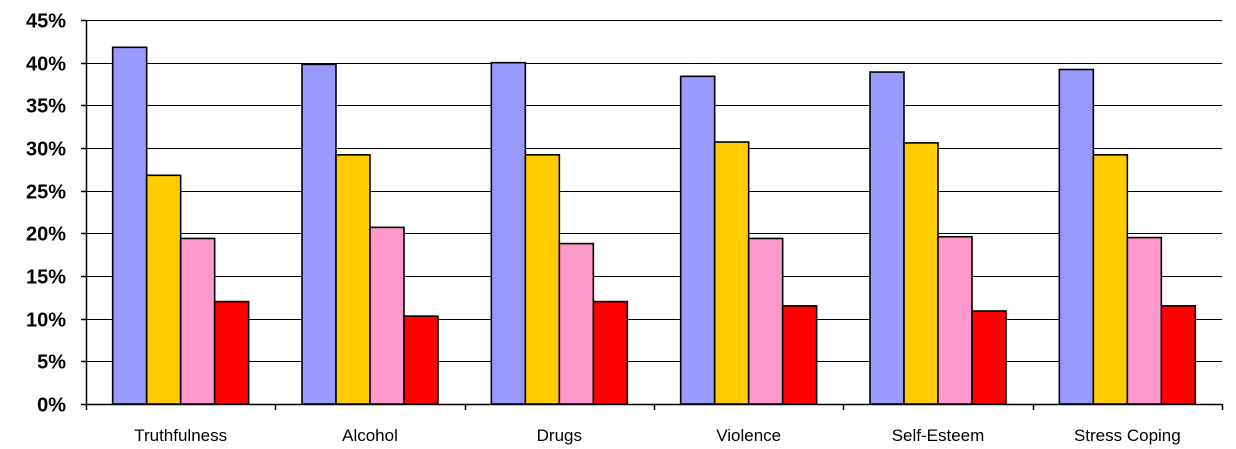 This screenshot has height=449, width=1236. Describe the element at coordinates (180, 435) in the screenshot. I see `x-tick-label: Truthfulness` at that location.